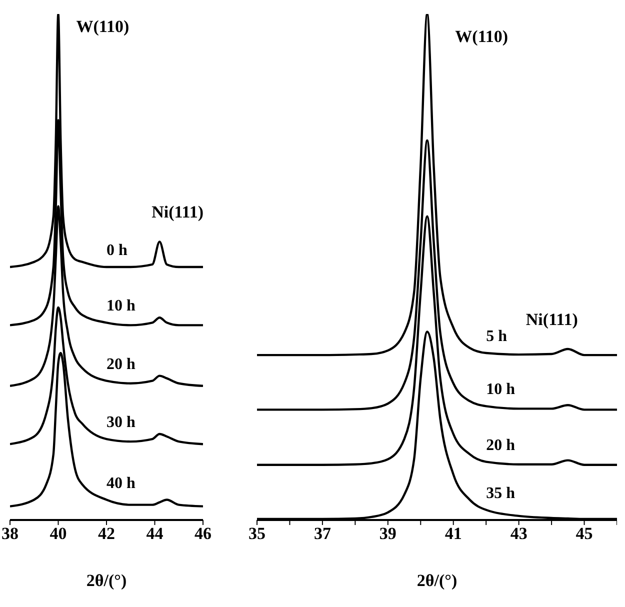 The image size is (625, 607). Describe the element at coordinates (121, 423) in the screenshot. I see `series-label: 30 h` at that location.